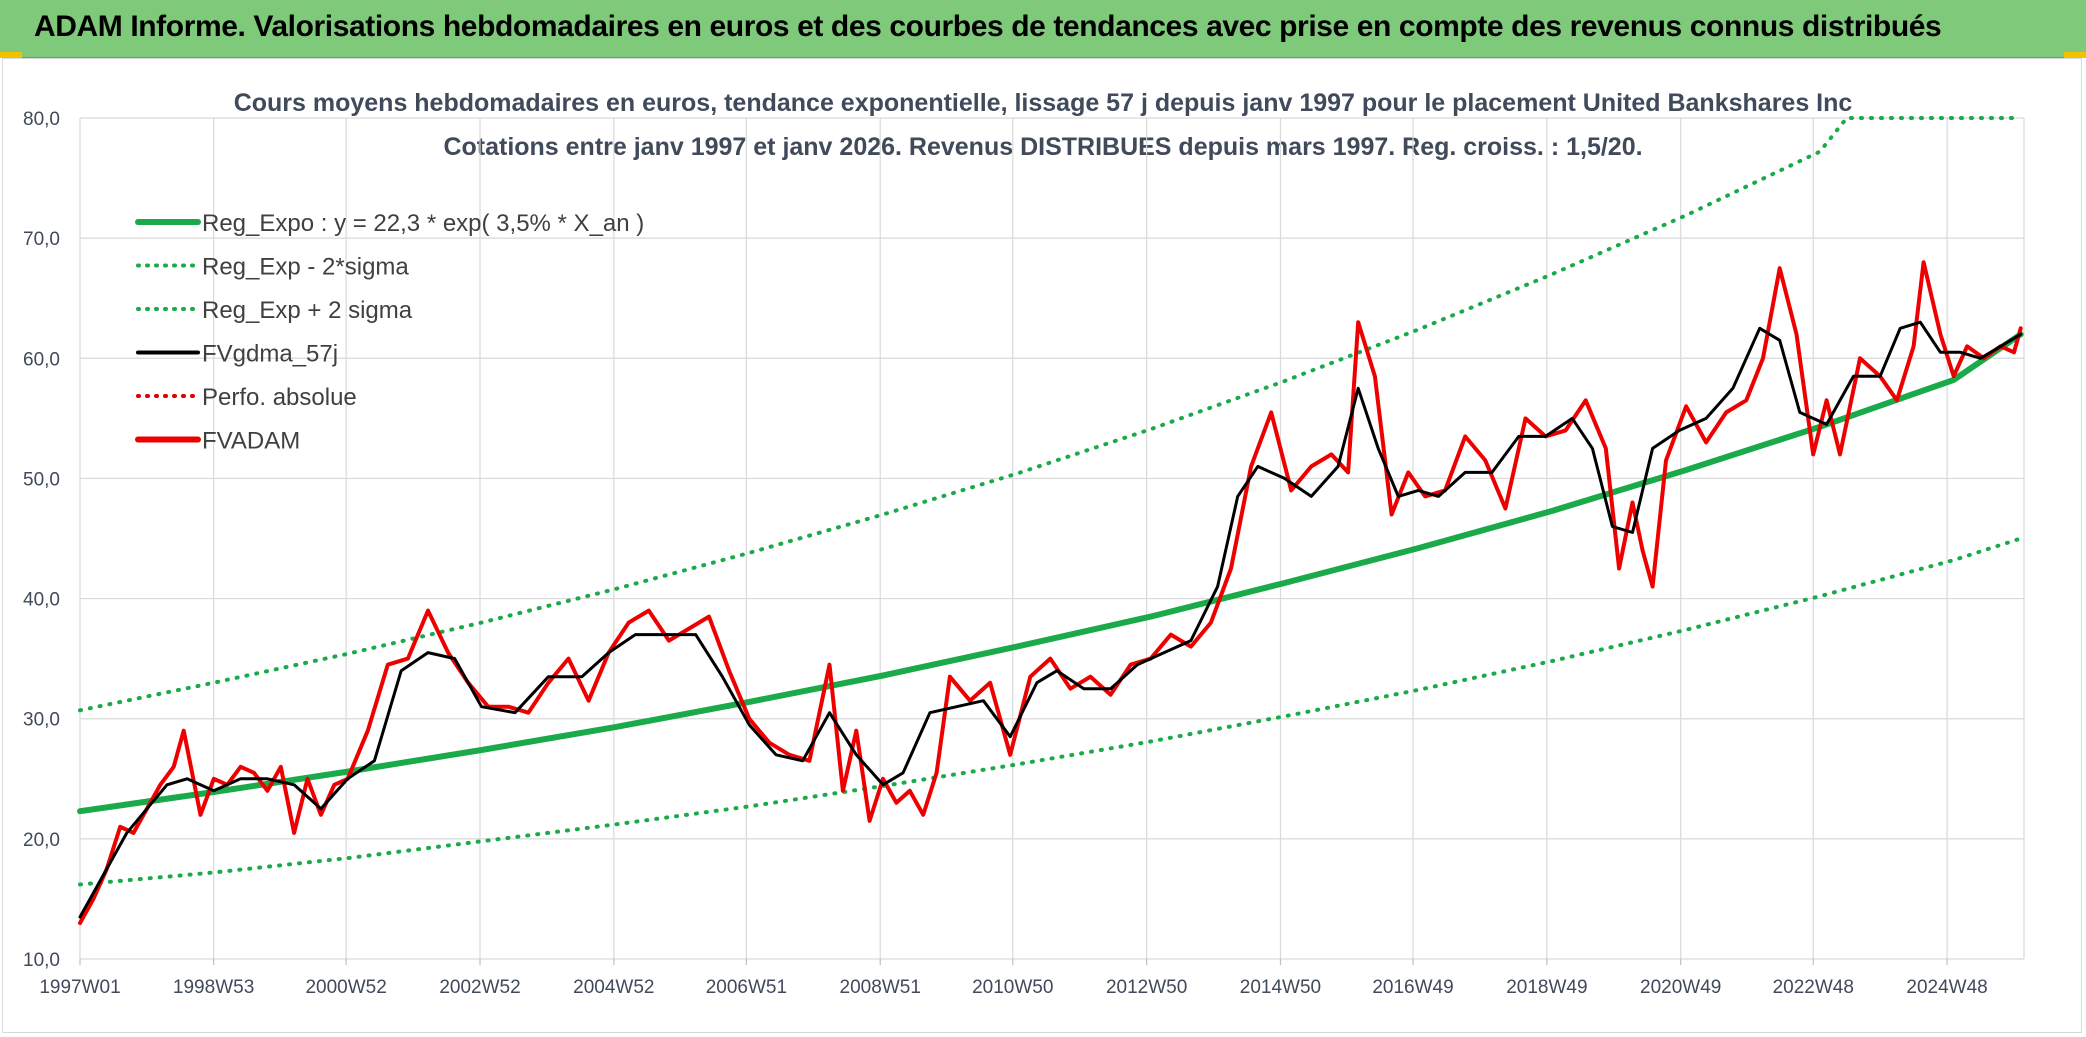  I want to click on x-tick-label: 1997W01, so click(79, 987).